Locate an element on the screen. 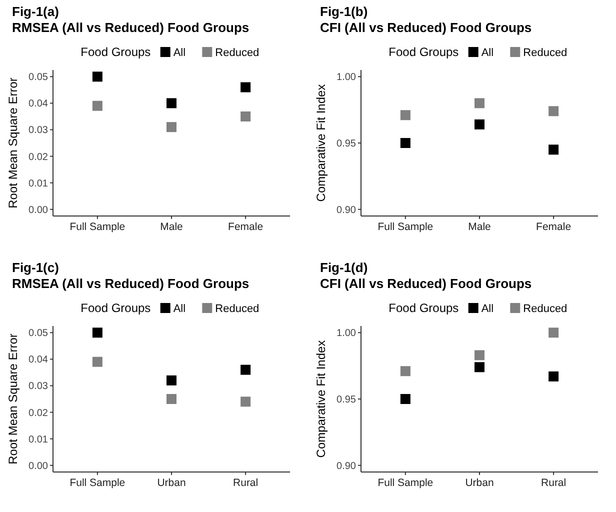 Image resolution: width=616 pixels, height=512 pixels. chart-title: Fig-1(b) is located at coordinates (344, 11).